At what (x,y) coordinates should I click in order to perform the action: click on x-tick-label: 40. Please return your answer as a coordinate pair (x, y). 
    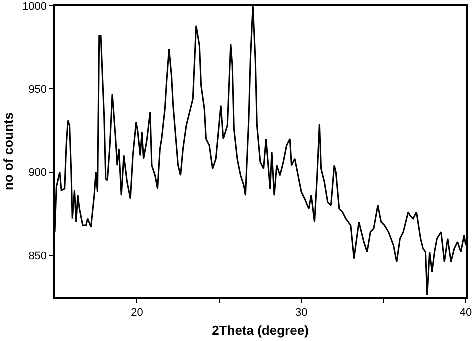
    Looking at the image, I should click on (466, 312).